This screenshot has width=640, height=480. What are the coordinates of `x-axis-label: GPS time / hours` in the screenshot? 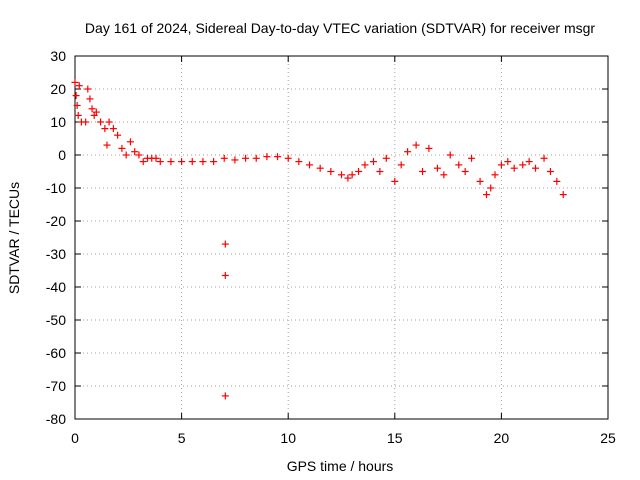 It's located at (340, 466).